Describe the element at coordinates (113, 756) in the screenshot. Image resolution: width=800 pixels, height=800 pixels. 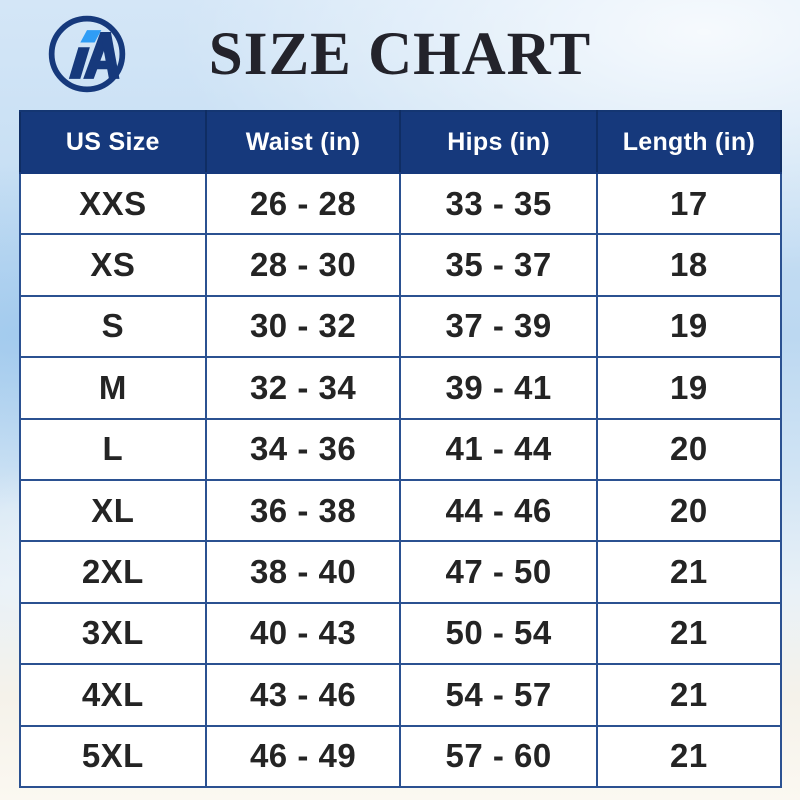
I see `size-cell: 5XL` at that location.